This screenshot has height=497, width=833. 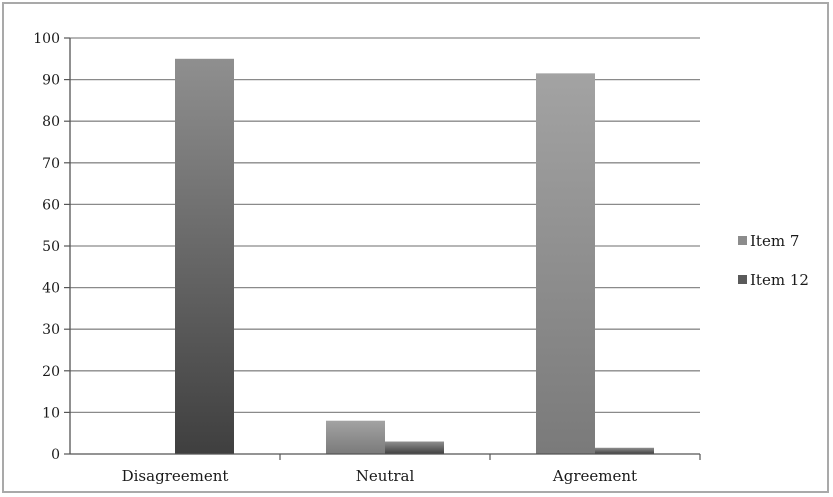 What do you see at coordinates (51, 247) in the screenshot?
I see `y-tick-label: 50` at bounding box center [51, 247].